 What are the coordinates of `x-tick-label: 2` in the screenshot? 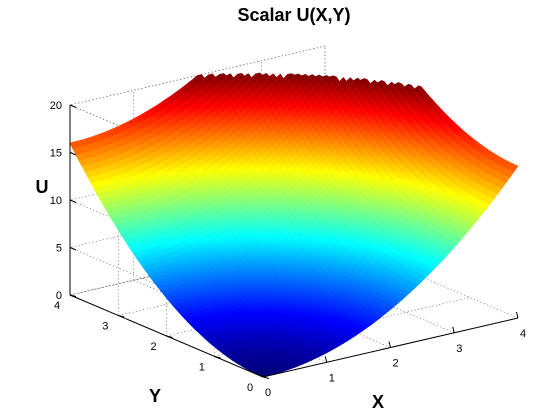 It's located at (395, 364).